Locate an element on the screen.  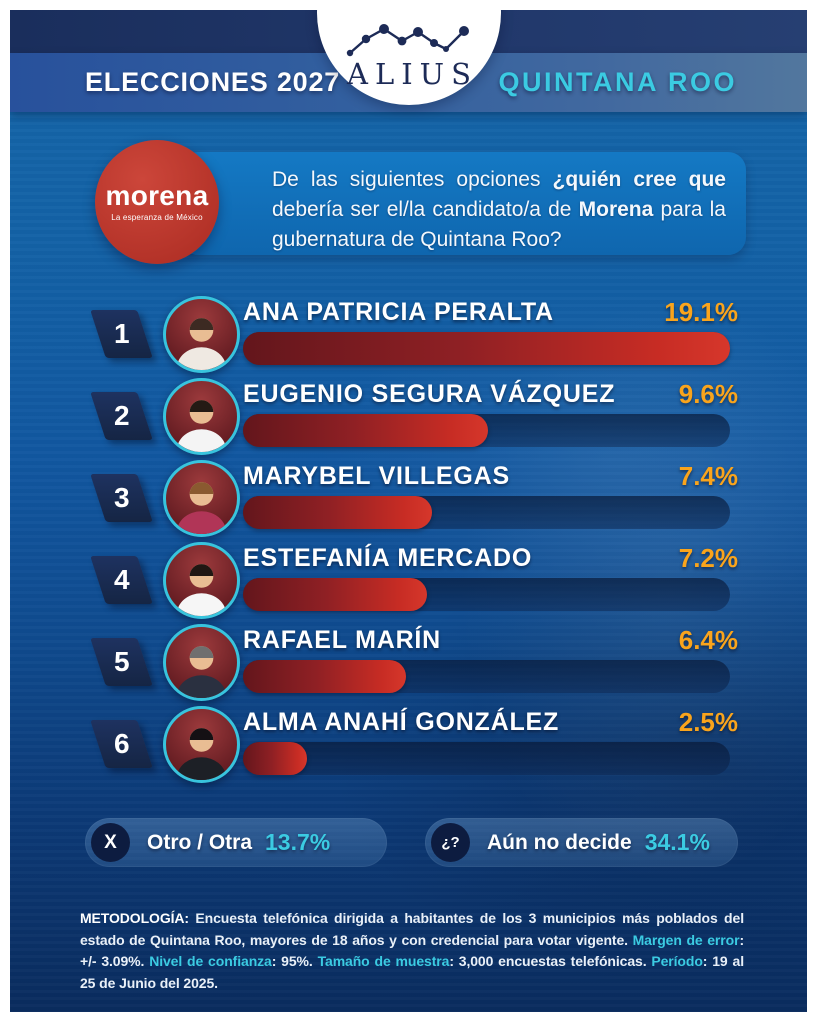
state-title: QUINTANA ROO is located at coordinates (617, 82).